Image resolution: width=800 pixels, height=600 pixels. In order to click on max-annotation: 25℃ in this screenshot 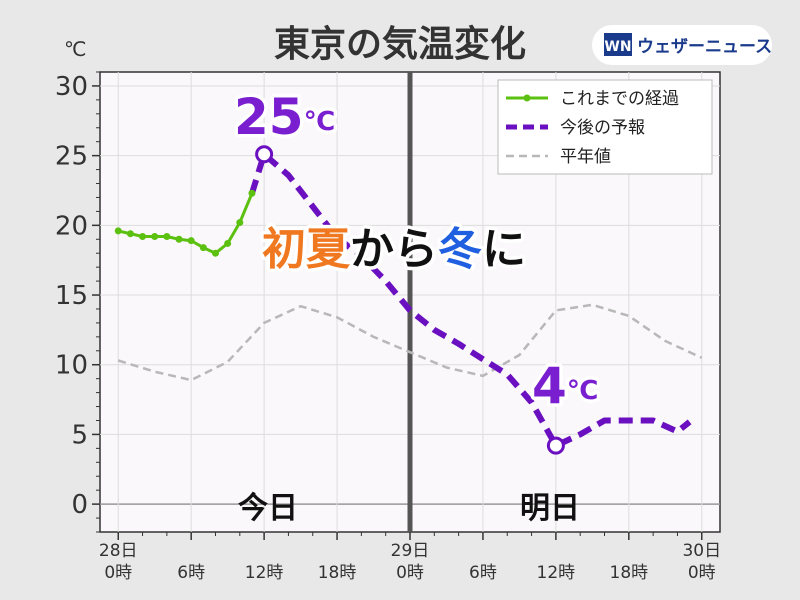, I will do `click(285, 117)`.